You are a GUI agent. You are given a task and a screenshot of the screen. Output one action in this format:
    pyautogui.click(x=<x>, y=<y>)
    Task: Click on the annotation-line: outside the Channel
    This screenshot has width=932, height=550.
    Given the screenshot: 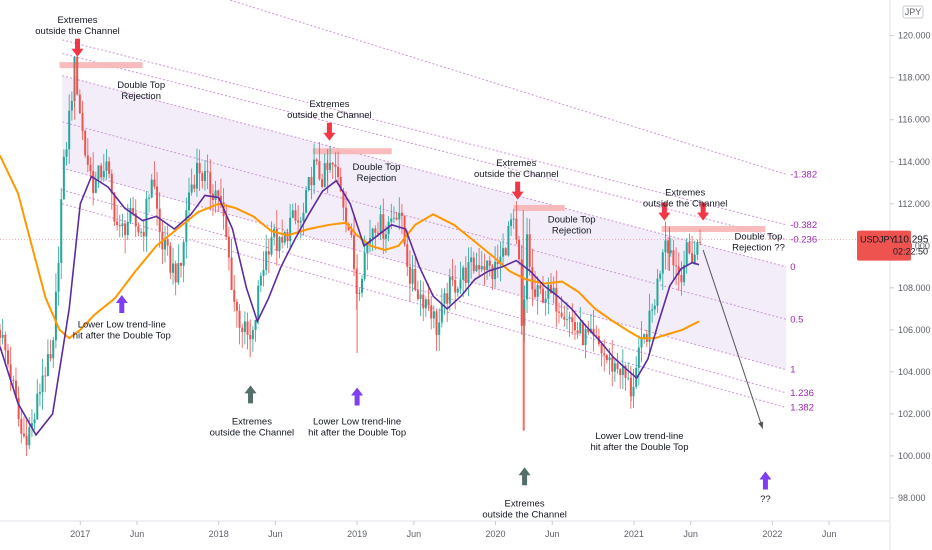 What is the action you would take?
    pyautogui.click(x=329, y=115)
    